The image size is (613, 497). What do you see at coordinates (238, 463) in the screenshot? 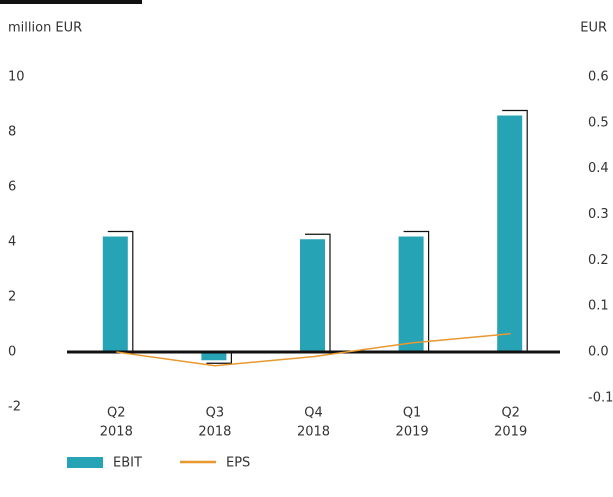
I see `legend-label: EPS` at bounding box center [238, 463].